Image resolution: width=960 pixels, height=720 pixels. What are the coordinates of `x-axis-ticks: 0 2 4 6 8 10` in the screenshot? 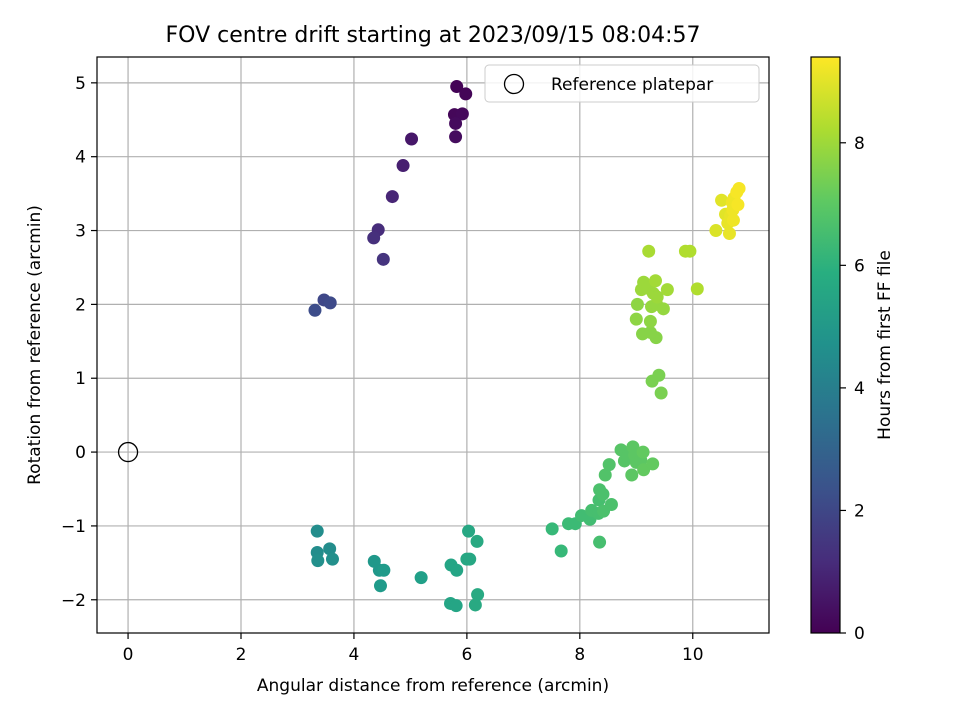 It's located at (413, 649).